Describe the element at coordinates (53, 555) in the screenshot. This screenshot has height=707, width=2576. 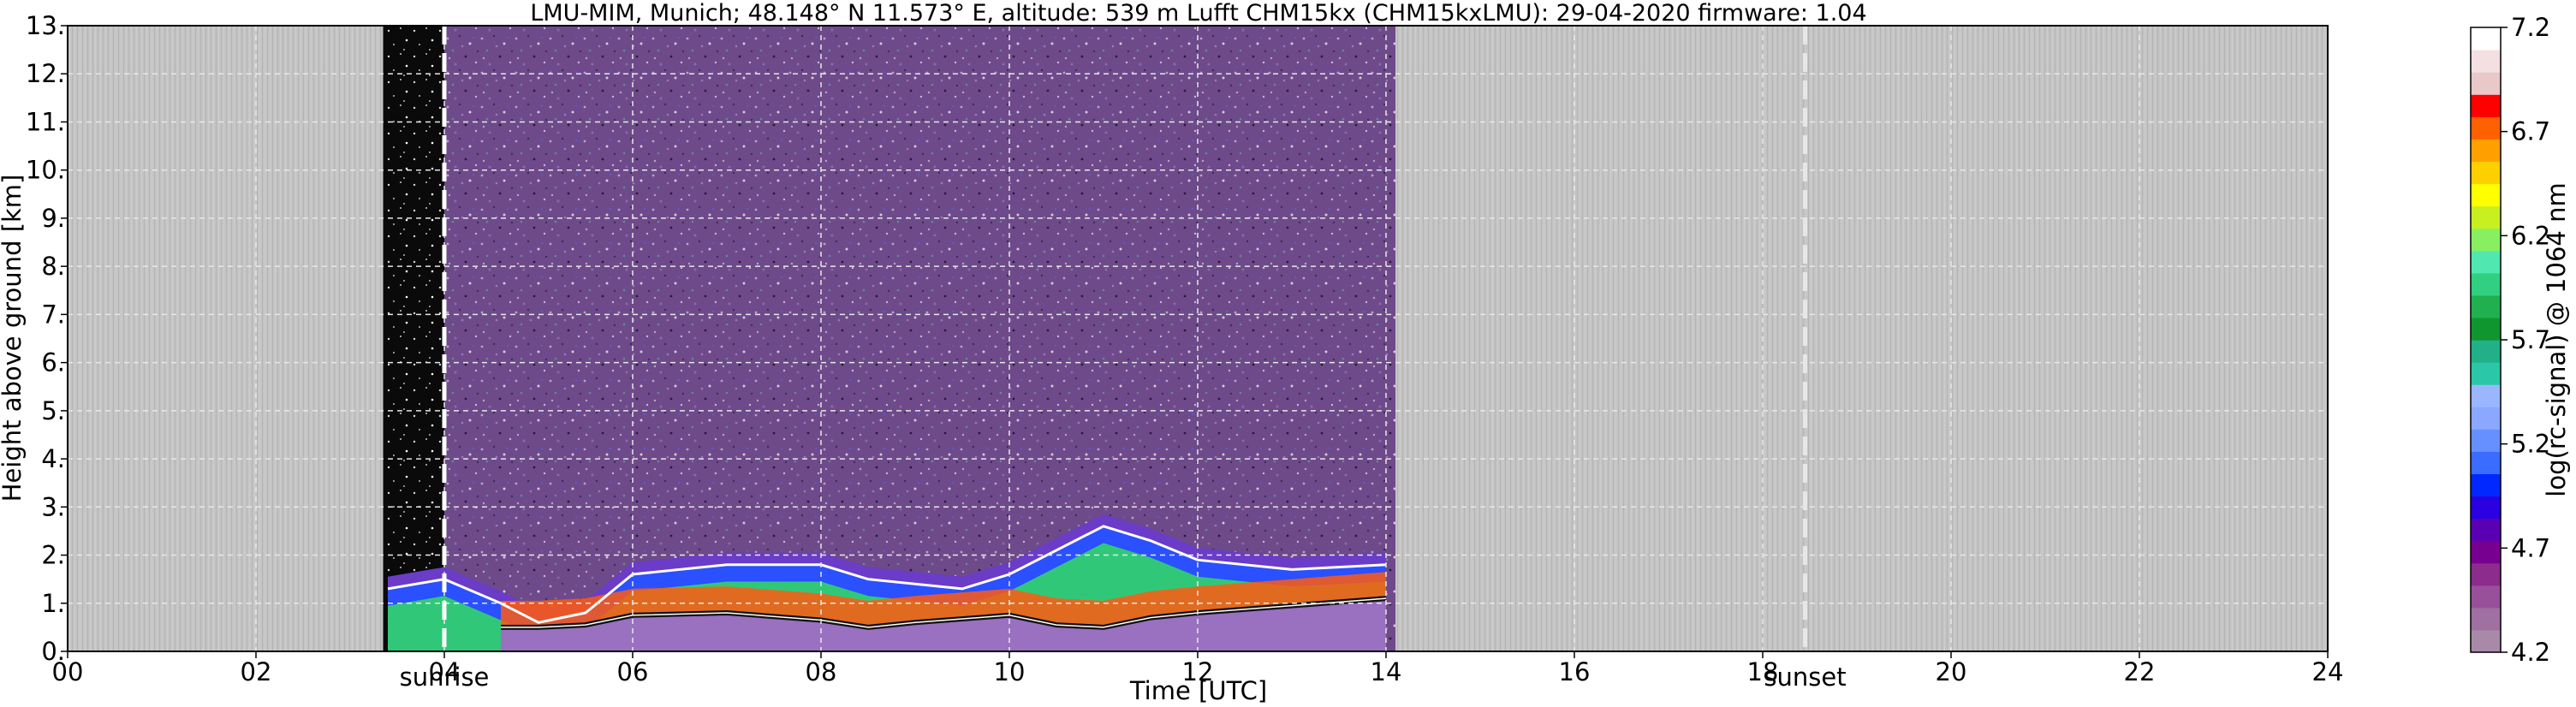
I see `y-tick-label: 2.` at that location.